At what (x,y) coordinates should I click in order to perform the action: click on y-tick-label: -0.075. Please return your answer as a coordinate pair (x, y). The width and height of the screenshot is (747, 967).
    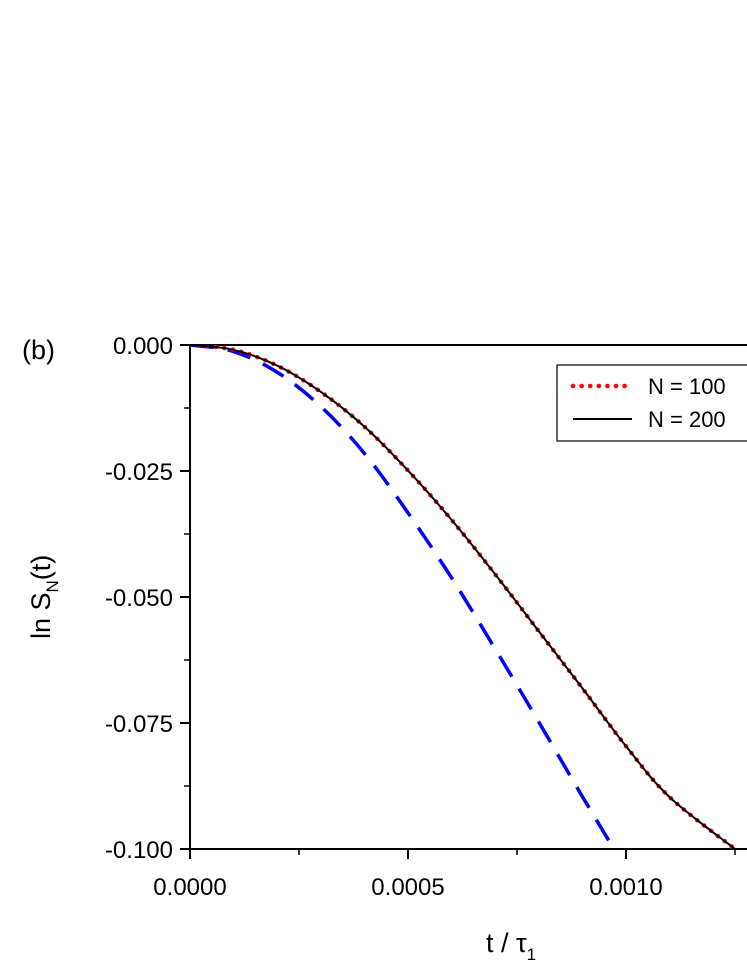
    Looking at the image, I should click on (139, 724).